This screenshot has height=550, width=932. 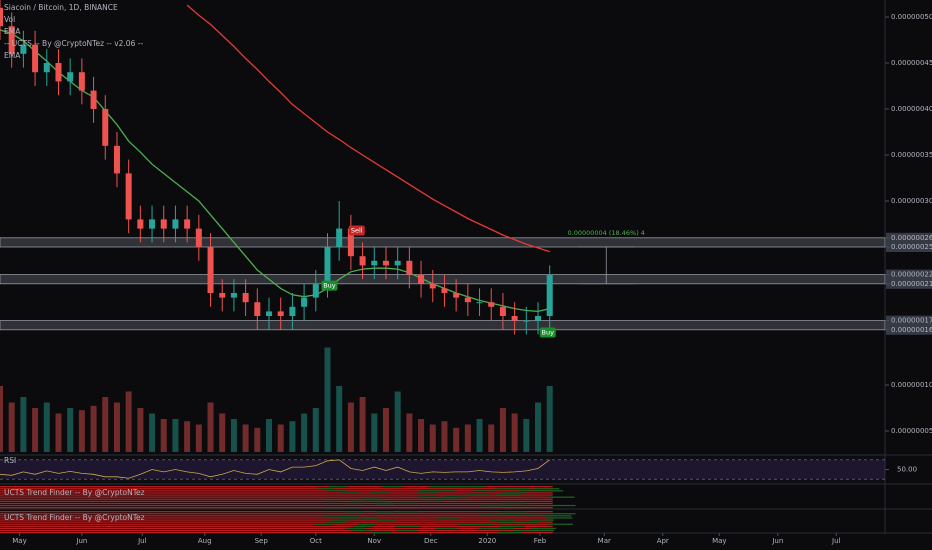 What do you see at coordinates (911, 385) in the screenshot?
I see `y-tick-label: 0.00000010` at bounding box center [911, 385].